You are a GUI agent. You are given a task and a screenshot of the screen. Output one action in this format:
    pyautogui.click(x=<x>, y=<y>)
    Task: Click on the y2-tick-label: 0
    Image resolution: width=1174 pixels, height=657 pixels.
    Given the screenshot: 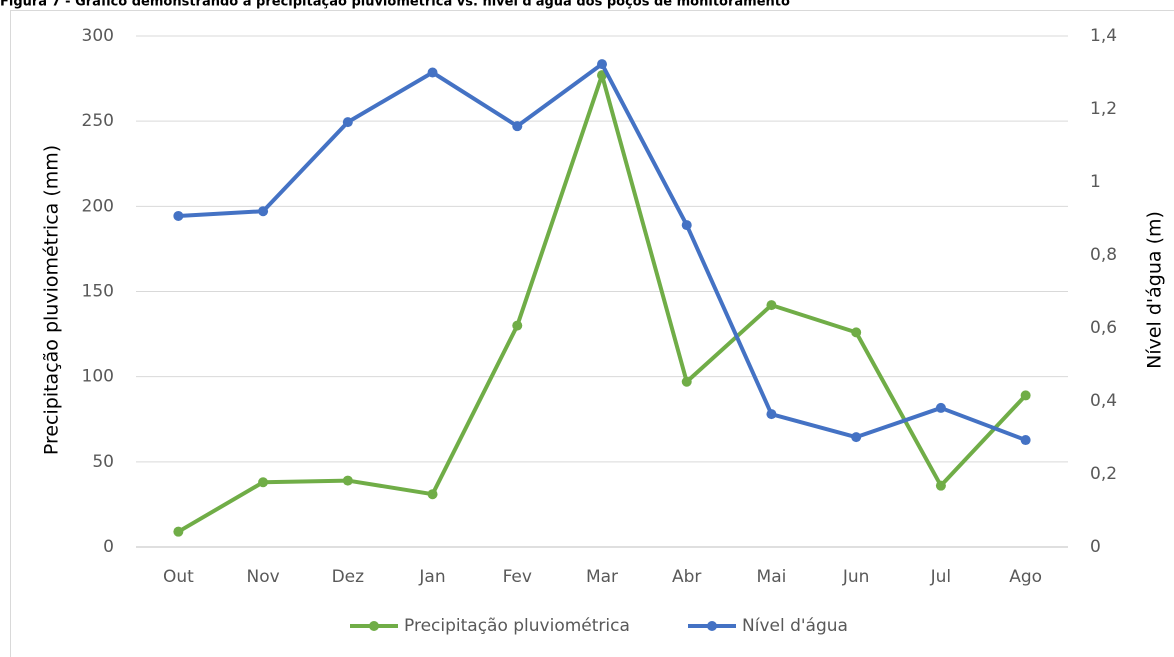 What is the action you would take?
    pyautogui.click(x=1095, y=547)
    